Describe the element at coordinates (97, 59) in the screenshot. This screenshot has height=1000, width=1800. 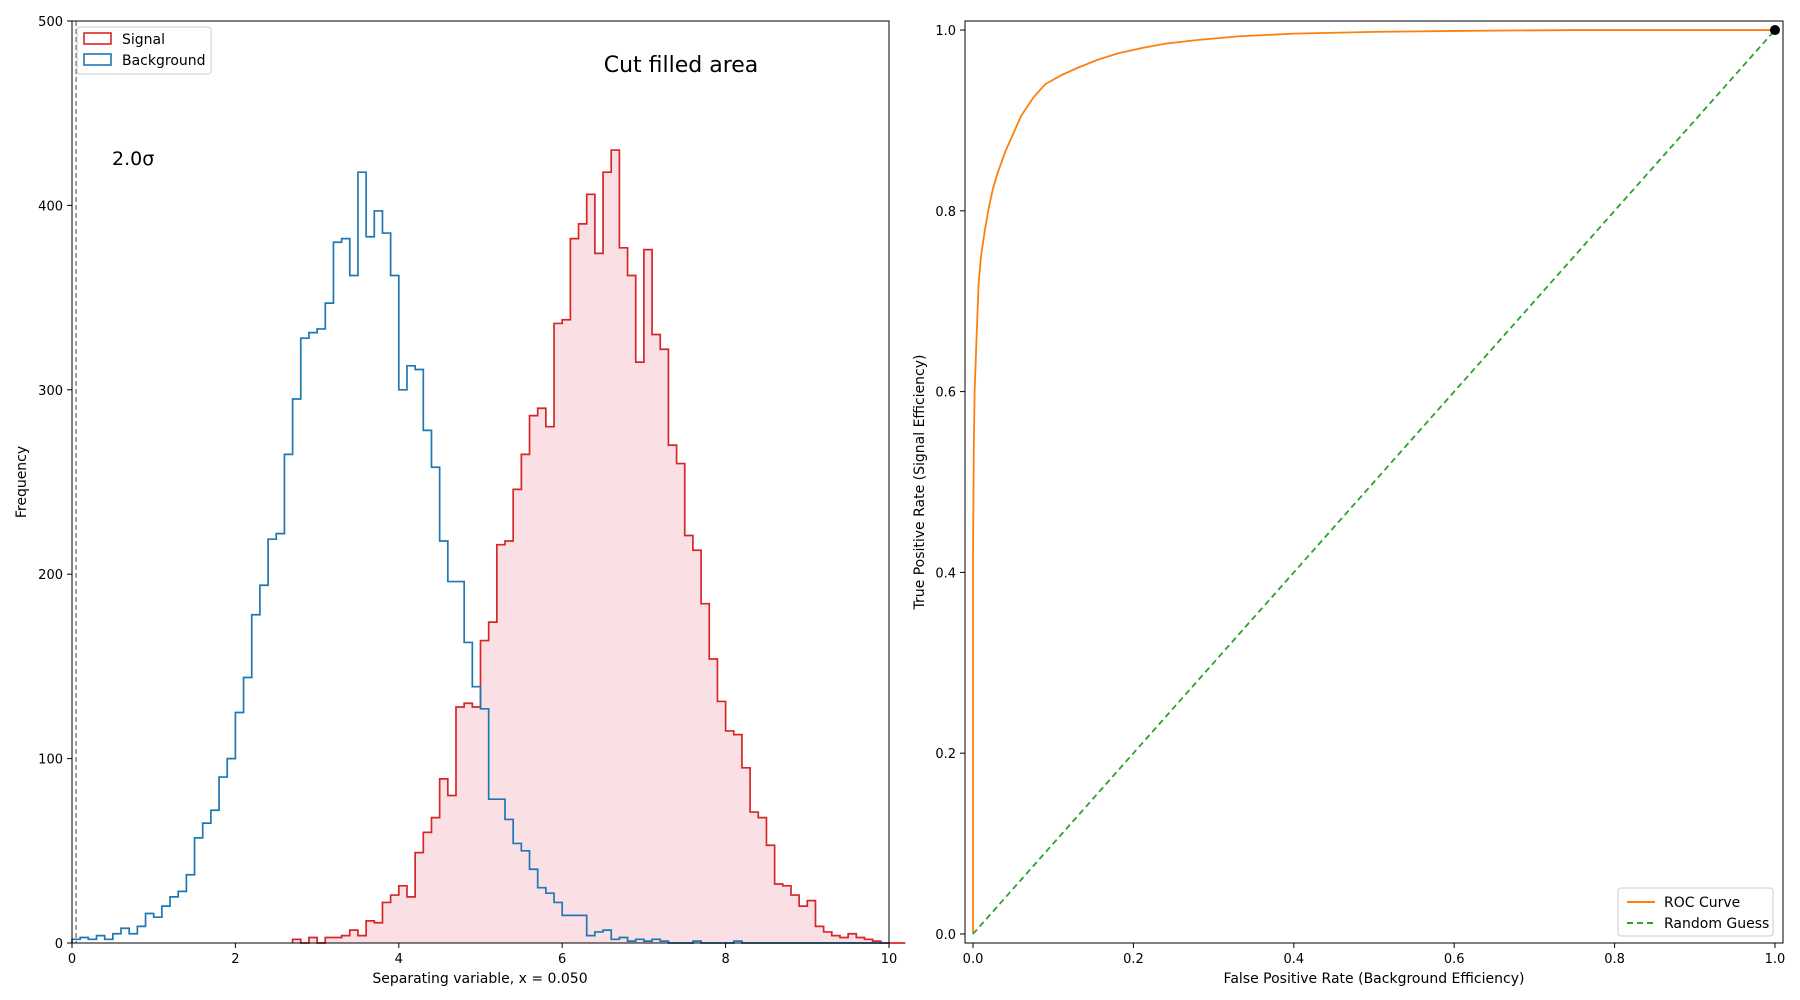
I see `legend-background-swatch` at that location.